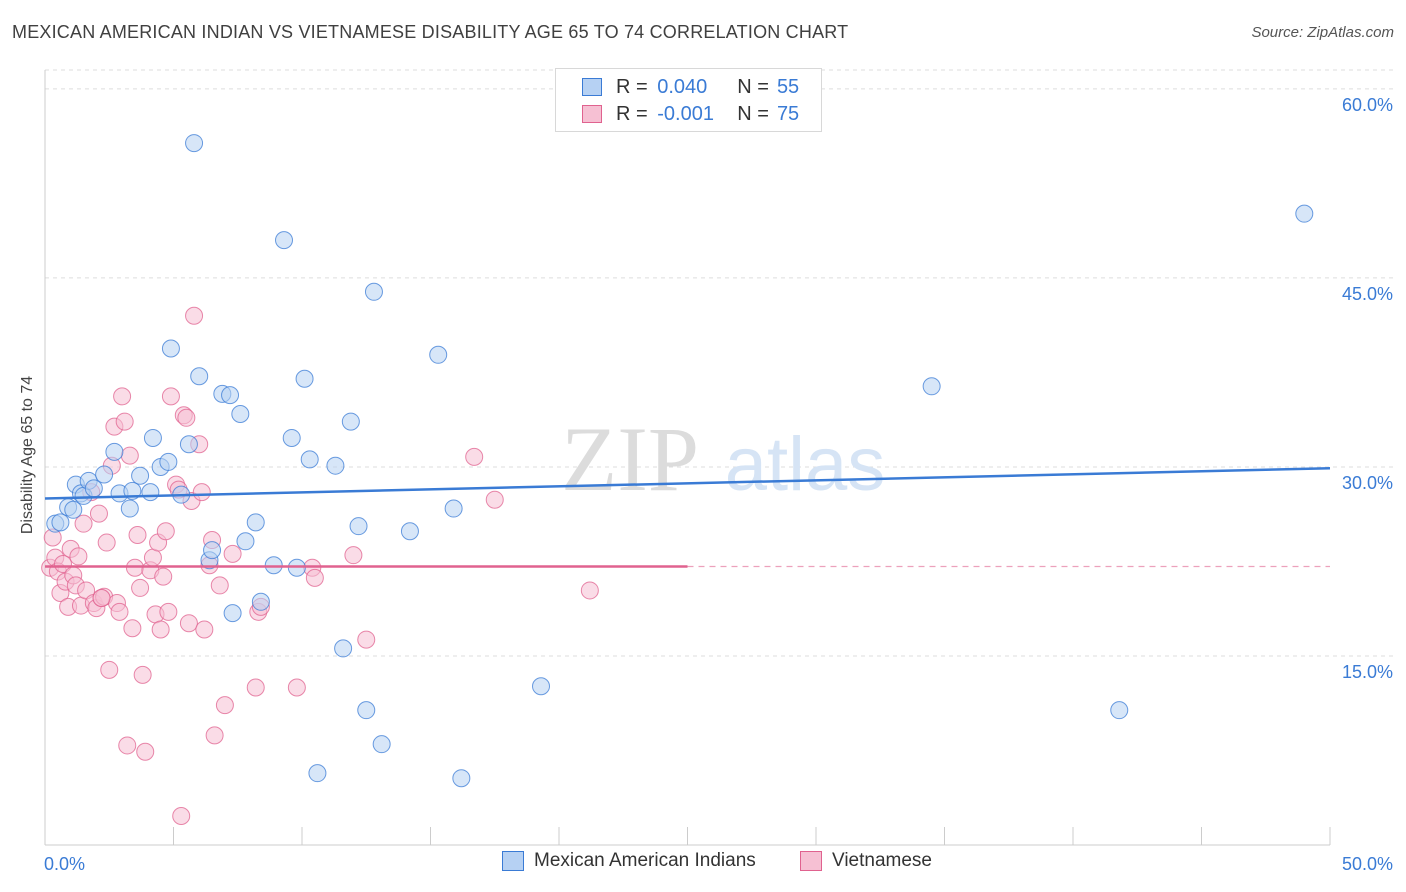 This screenshot has height=892, width=1406. I want to click on y-tick-label: 30.0%, so click(1367, 483).